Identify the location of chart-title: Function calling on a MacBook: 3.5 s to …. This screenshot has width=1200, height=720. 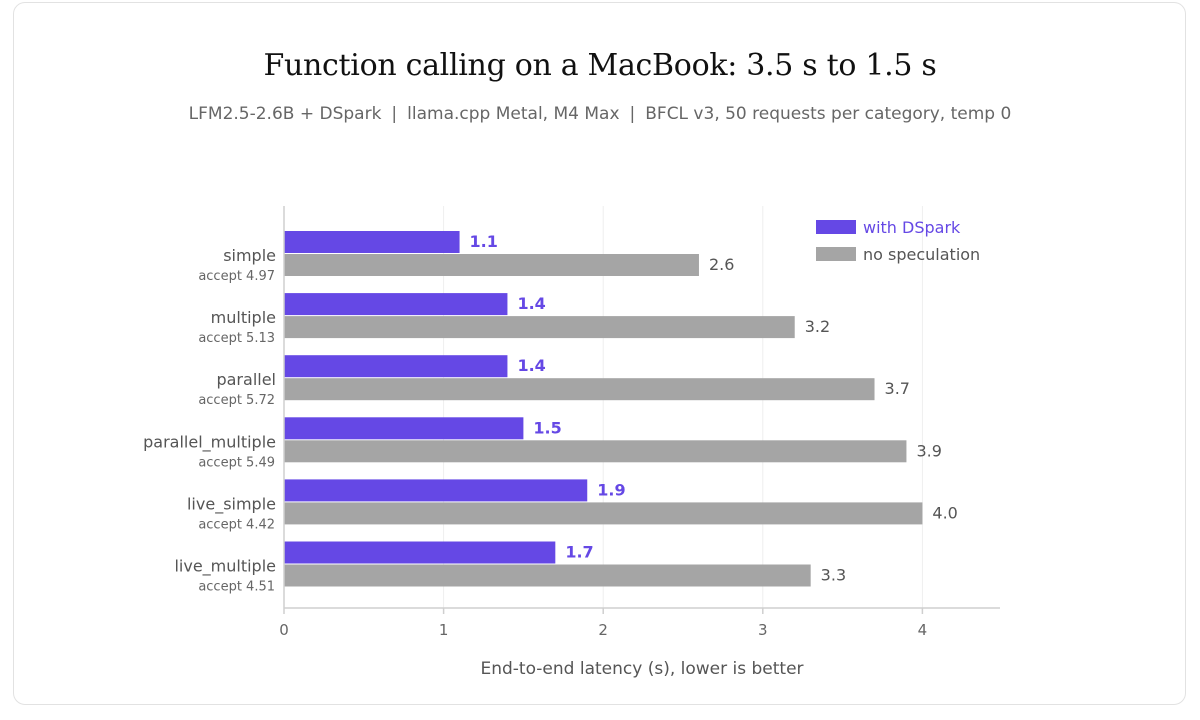
(600, 65).